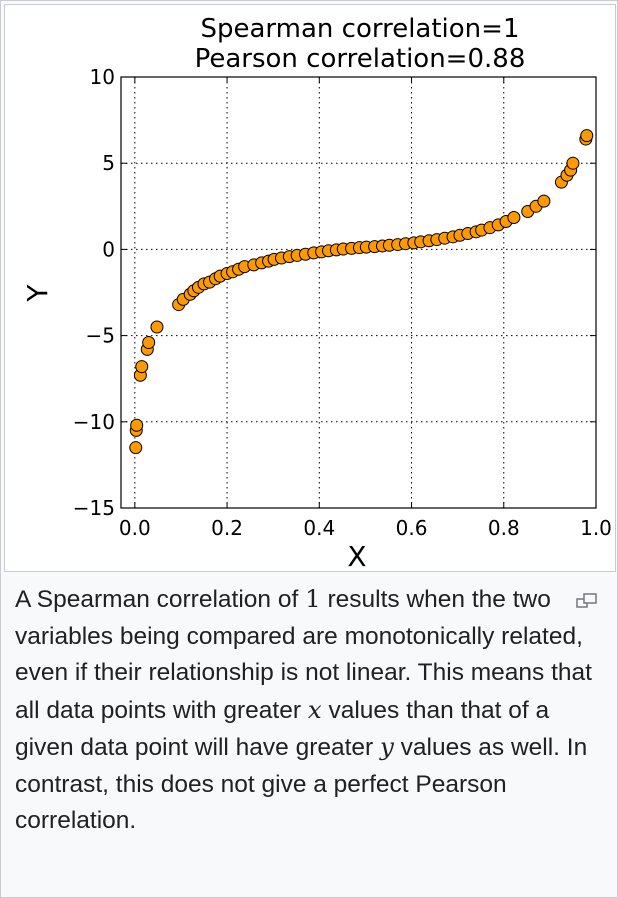 This screenshot has height=898, width=618. What do you see at coordinates (387, 746) in the screenshot?
I see `caption-math-y: y` at bounding box center [387, 746].